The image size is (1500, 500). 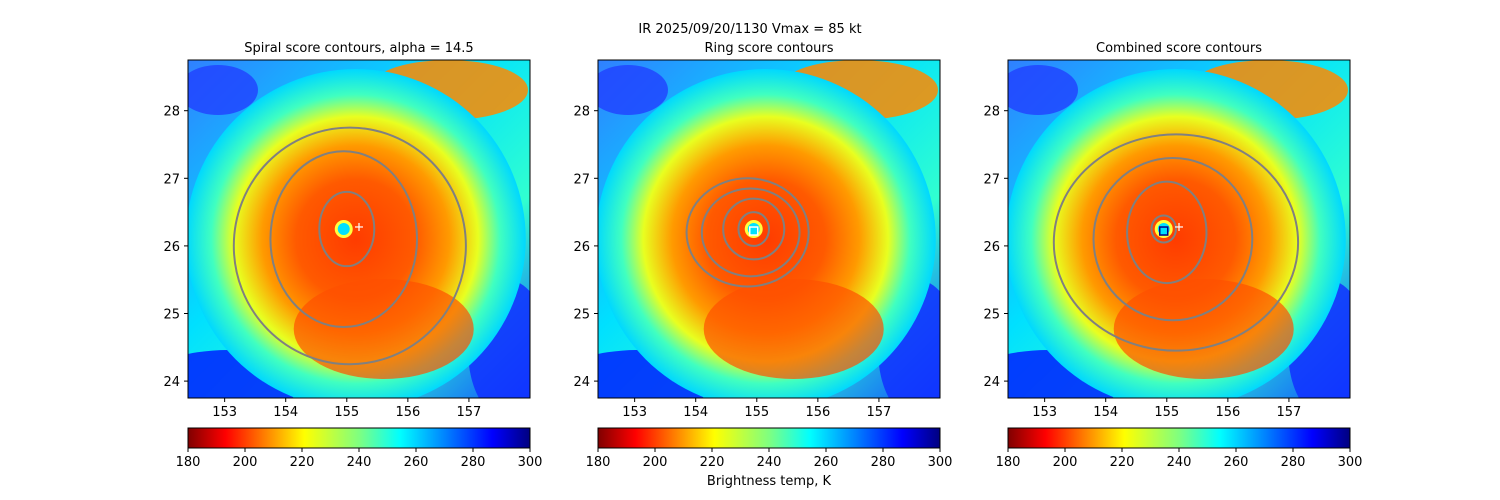 I want to click on colorbar-label: Brightness temp, K, so click(x=769, y=481).